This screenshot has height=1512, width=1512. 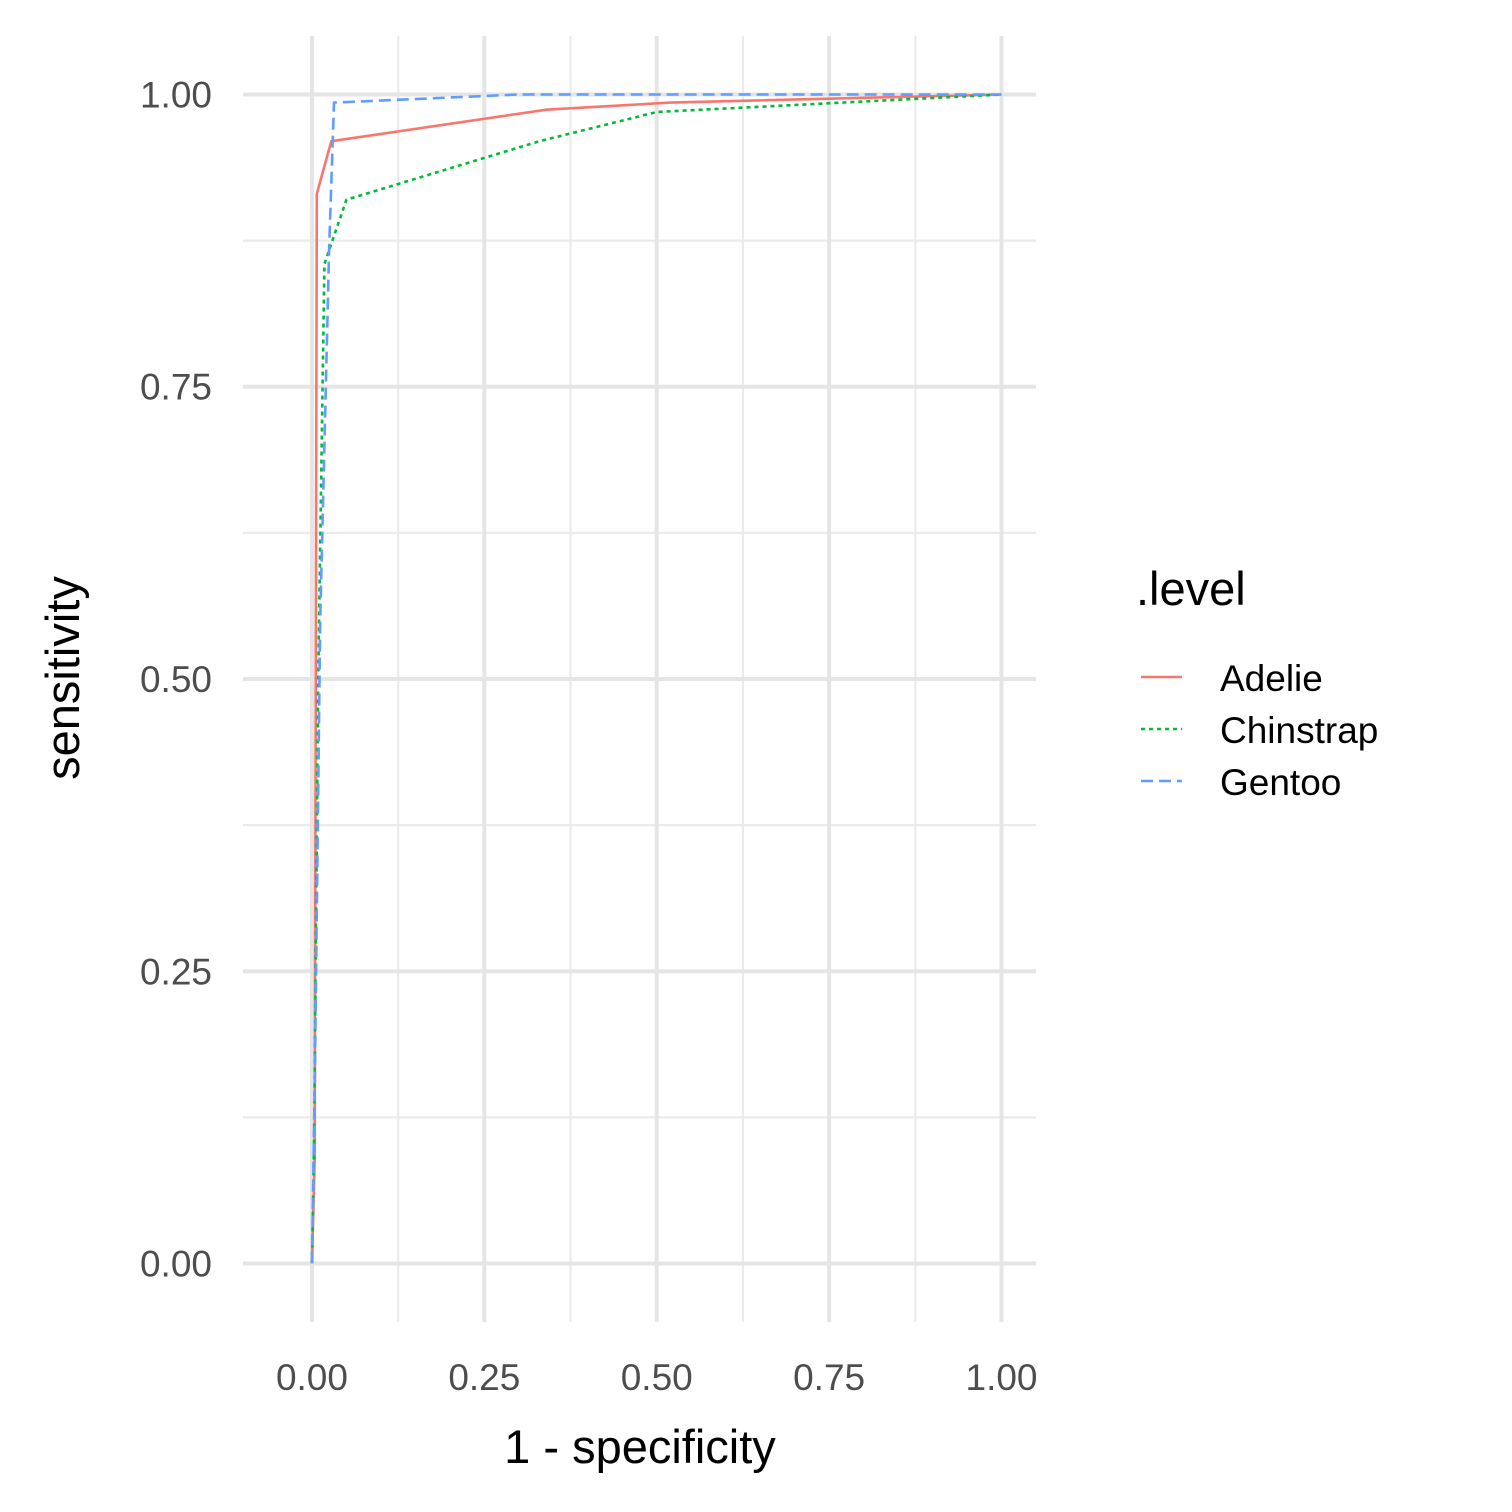 What do you see at coordinates (1191, 588) in the screenshot?
I see `legend-title: .level` at bounding box center [1191, 588].